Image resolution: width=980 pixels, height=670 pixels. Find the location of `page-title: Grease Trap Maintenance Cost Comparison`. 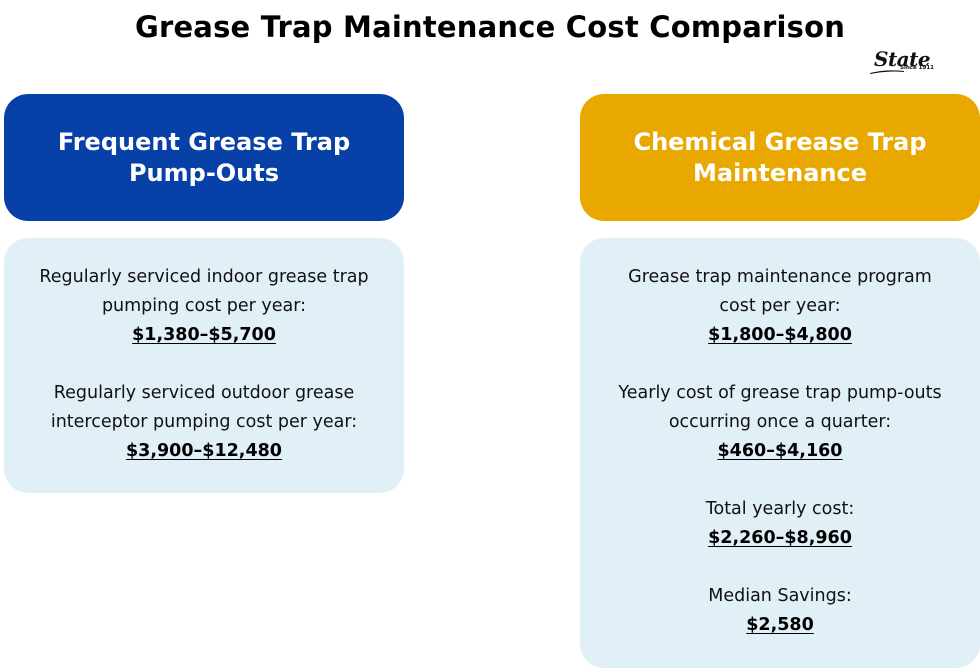

page-title: Grease Trap Maintenance Cost Comparison is located at coordinates (490, 27).